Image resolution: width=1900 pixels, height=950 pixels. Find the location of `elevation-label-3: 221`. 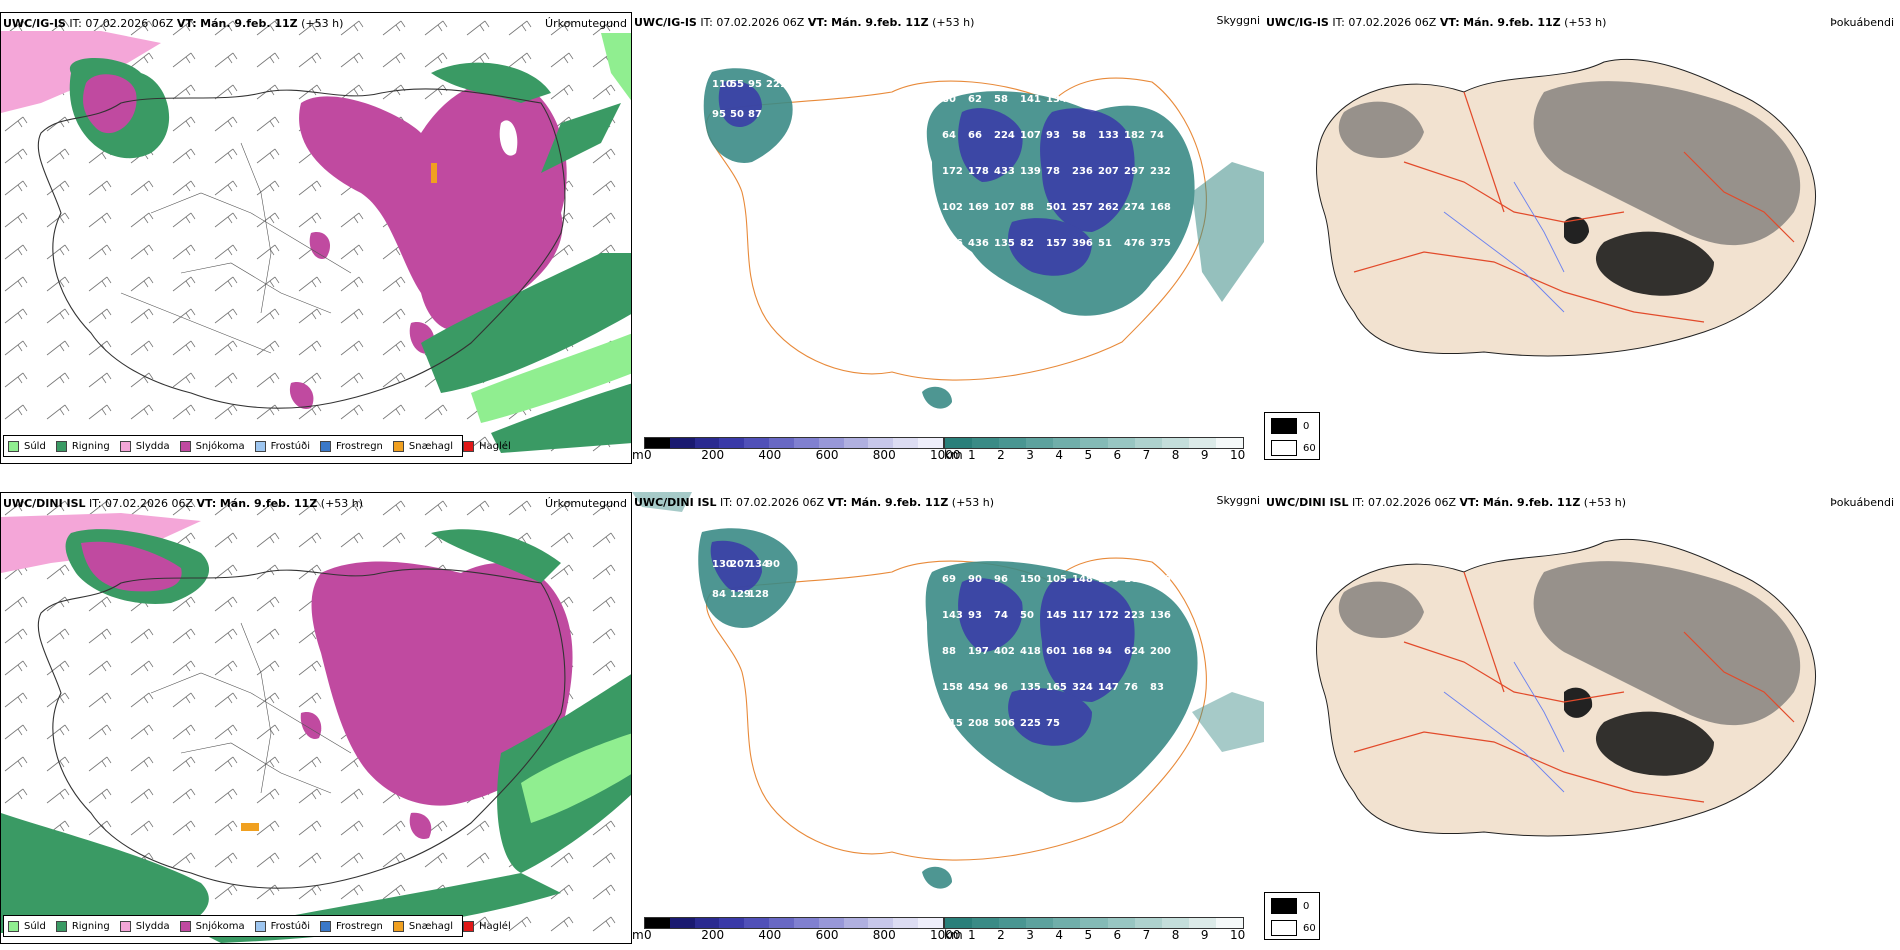

elevation-label-3: 221 is located at coordinates (776, 84).